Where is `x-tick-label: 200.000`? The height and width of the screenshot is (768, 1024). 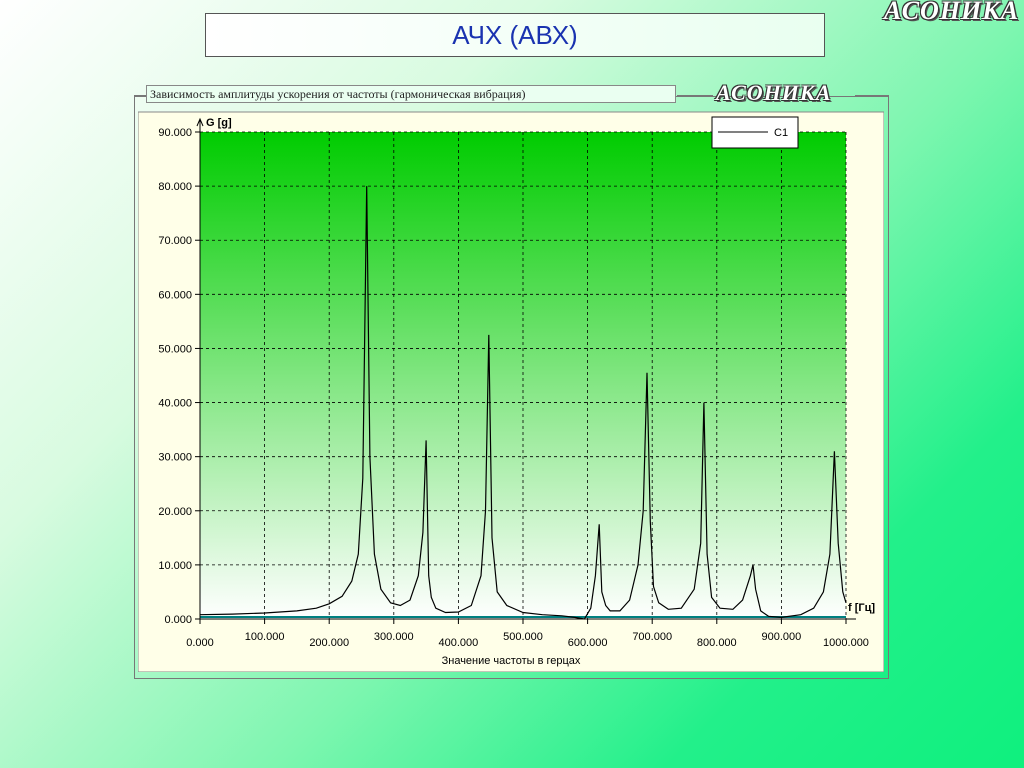 x-tick-label: 200.000 is located at coordinates (329, 643).